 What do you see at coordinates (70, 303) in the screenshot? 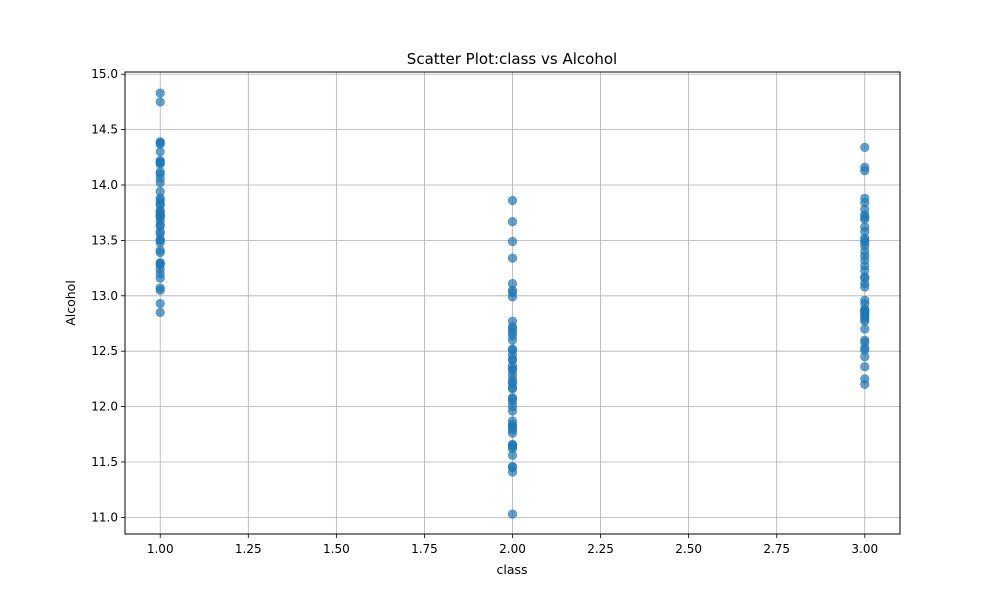
I see `y-axis-label: Alcohol` at bounding box center [70, 303].